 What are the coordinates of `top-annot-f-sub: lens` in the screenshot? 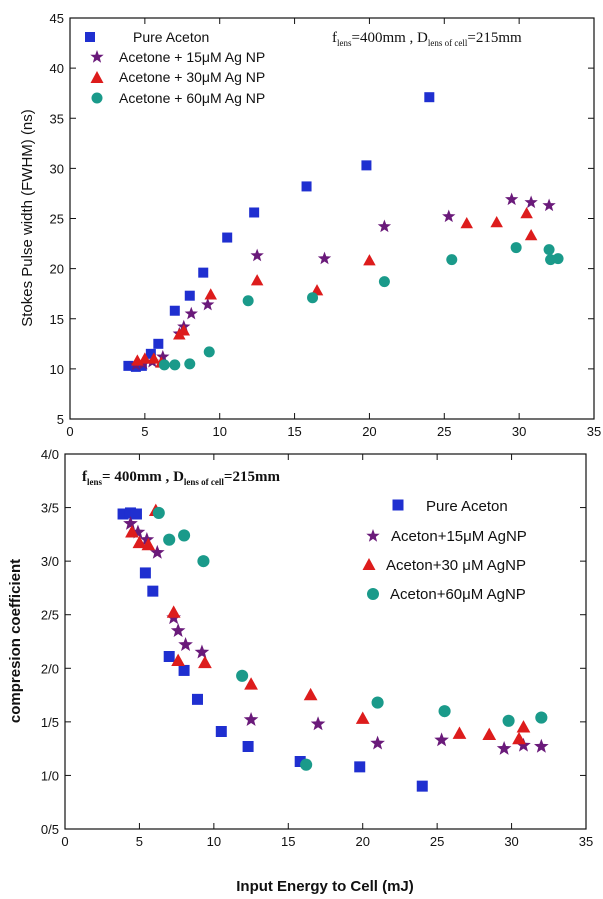 It's located at (344, 43).